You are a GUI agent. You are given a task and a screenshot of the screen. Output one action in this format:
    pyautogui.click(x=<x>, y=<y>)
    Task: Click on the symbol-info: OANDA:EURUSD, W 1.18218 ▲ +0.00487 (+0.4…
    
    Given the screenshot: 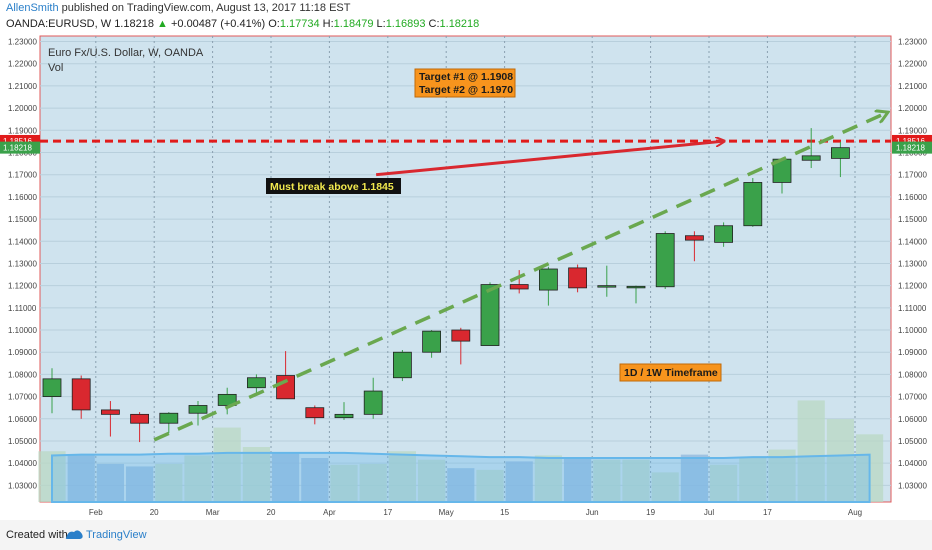 What is the action you would take?
    pyautogui.click(x=242, y=24)
    